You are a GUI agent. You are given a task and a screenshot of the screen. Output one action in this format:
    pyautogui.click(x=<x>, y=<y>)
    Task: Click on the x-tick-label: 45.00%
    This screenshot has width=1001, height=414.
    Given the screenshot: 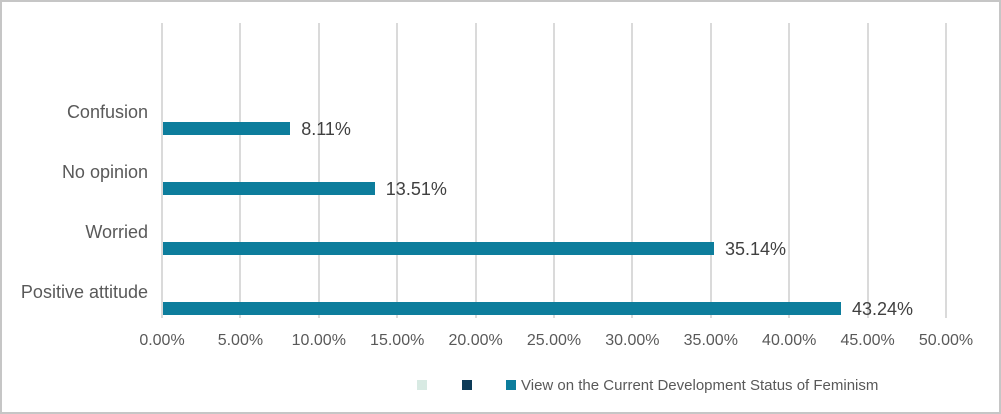 What is the action you would take?
    pyautogui.click(x=867, y=340)
    